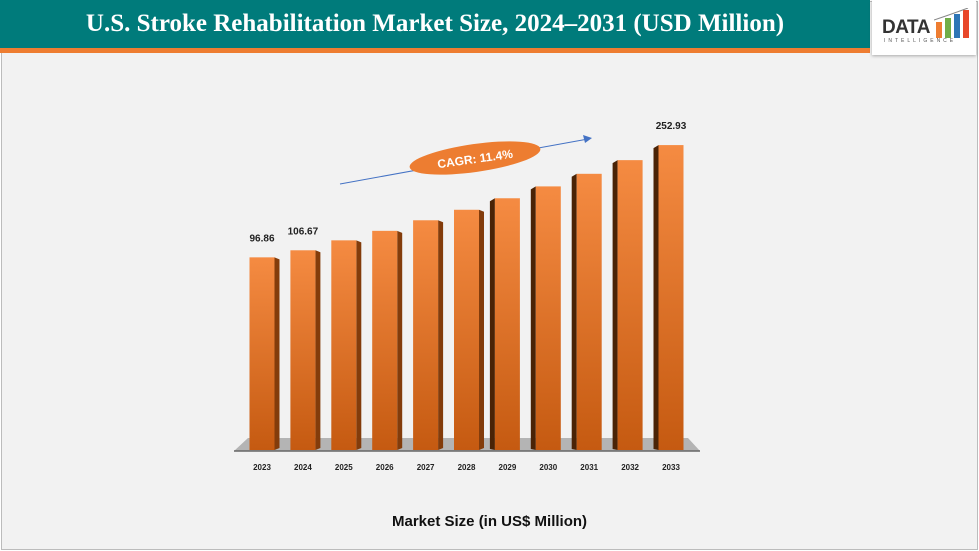  I want to click on cagr-ellipse, so click(475, 158).